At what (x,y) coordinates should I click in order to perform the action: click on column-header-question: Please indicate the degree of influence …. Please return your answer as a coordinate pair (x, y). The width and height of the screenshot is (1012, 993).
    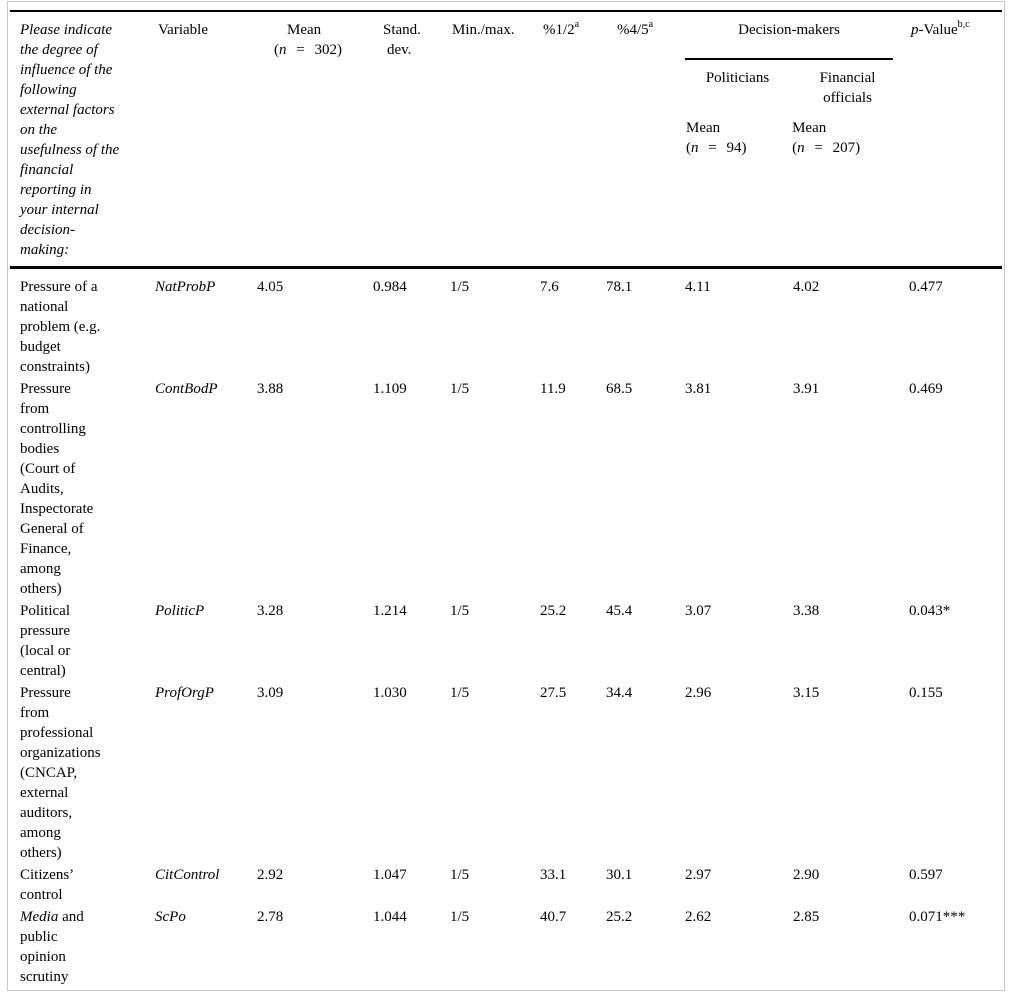
    Looking at the image, I should click on (82, 140).